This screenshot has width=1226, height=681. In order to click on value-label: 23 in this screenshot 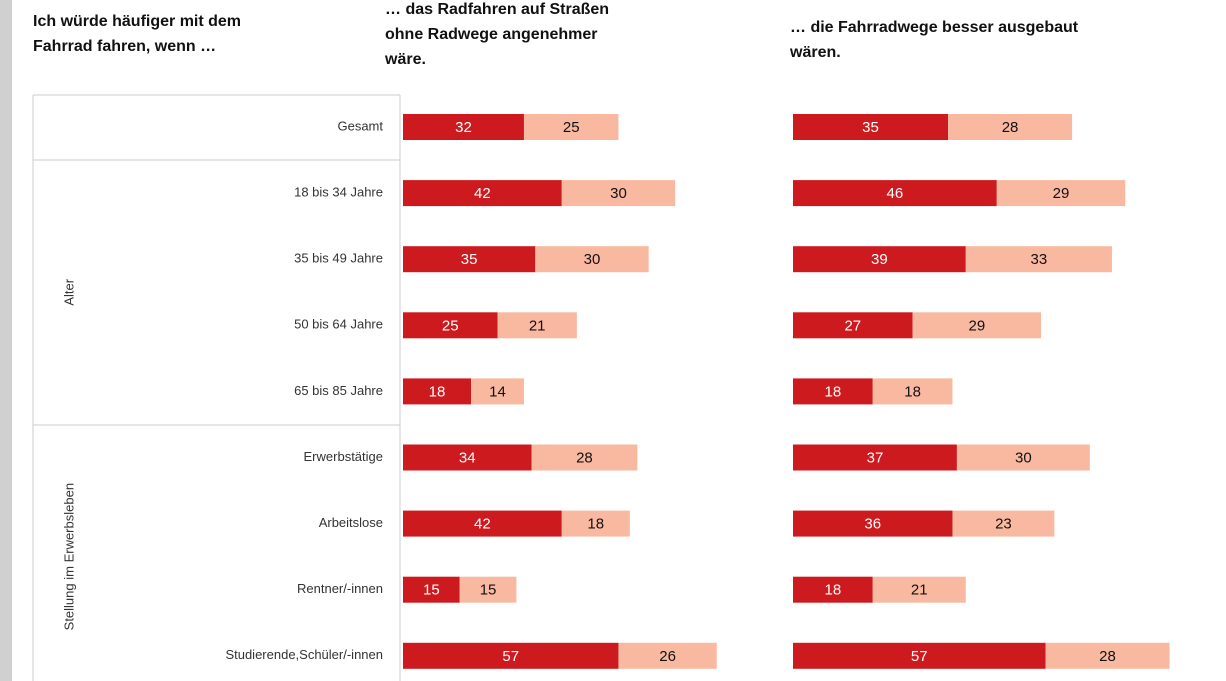, I will do `click(1003, 524)`.